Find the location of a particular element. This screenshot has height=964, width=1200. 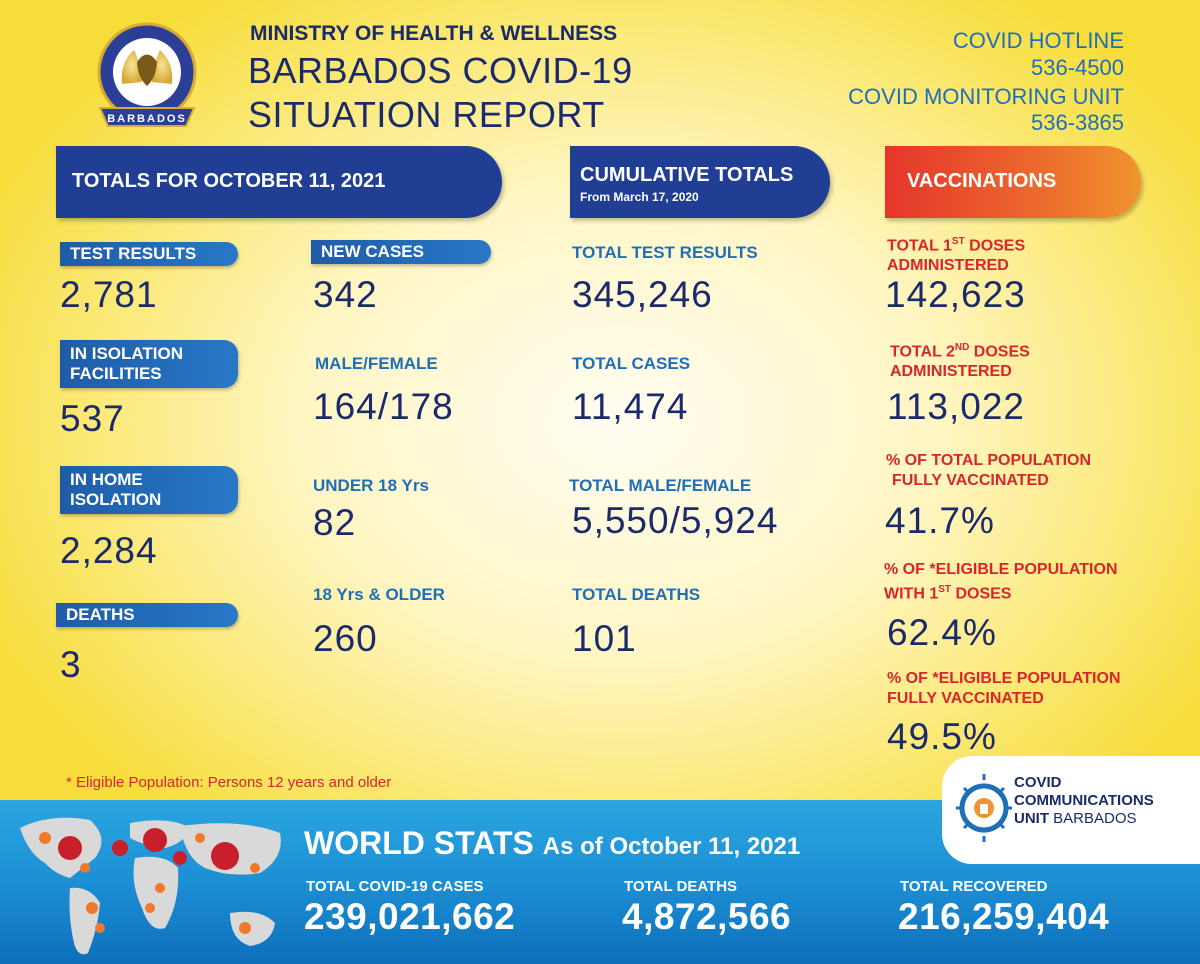

first-doses-label: TOTAL 1ST DOSES ADMINISTERED is located at coordinates (956, 255).